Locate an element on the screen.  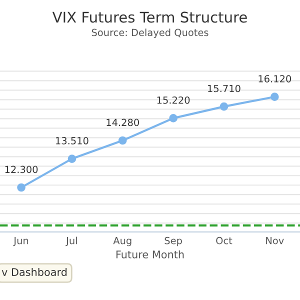
data-label: 14.280 is located at coordinates (122, 122).